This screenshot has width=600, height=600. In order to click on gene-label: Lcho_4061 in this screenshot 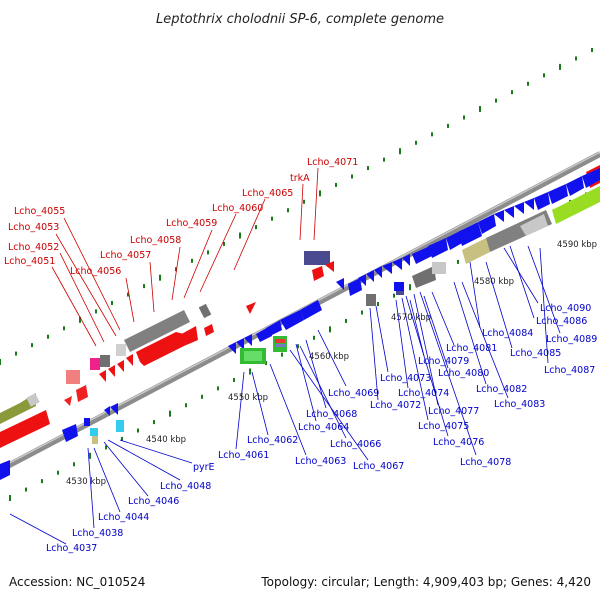, I will do `click(243, 455)`.